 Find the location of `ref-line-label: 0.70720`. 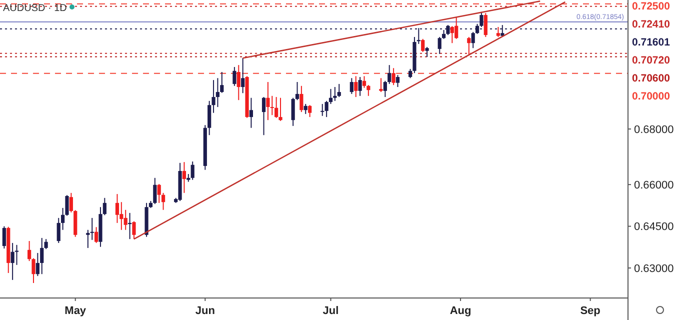

ref-line-label: 0.70720 is located at coordinates (651, 60).